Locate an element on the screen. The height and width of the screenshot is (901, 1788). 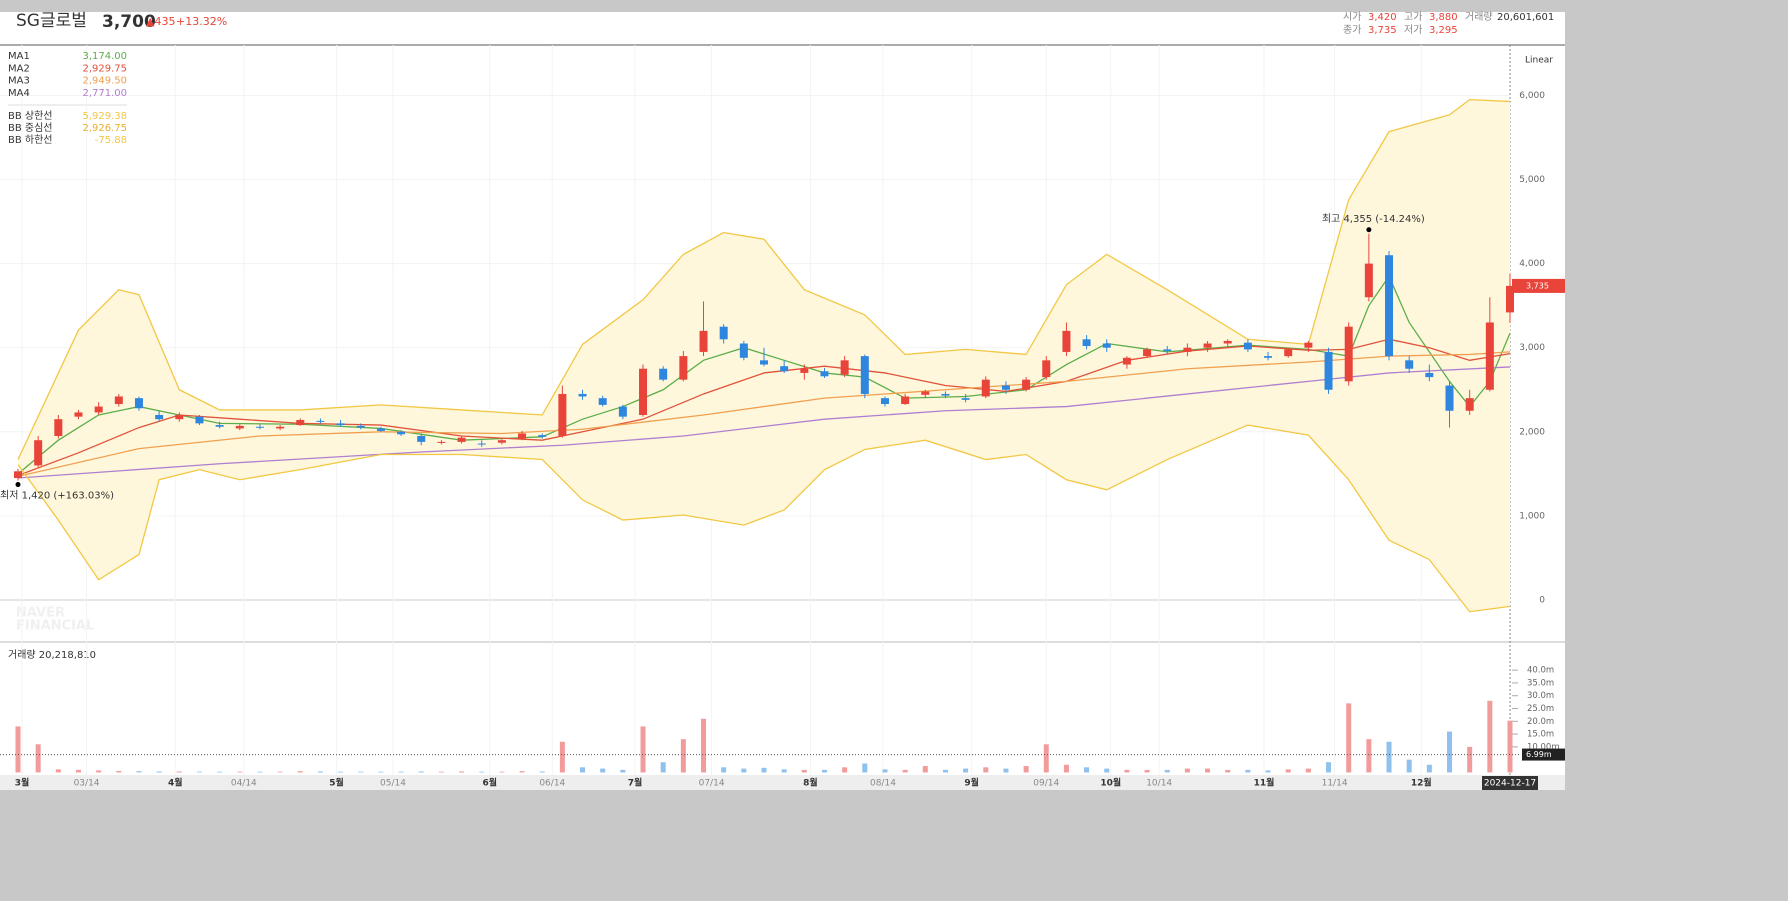
x-tick-label: 10/14 is located at coordinates (1159, 784).